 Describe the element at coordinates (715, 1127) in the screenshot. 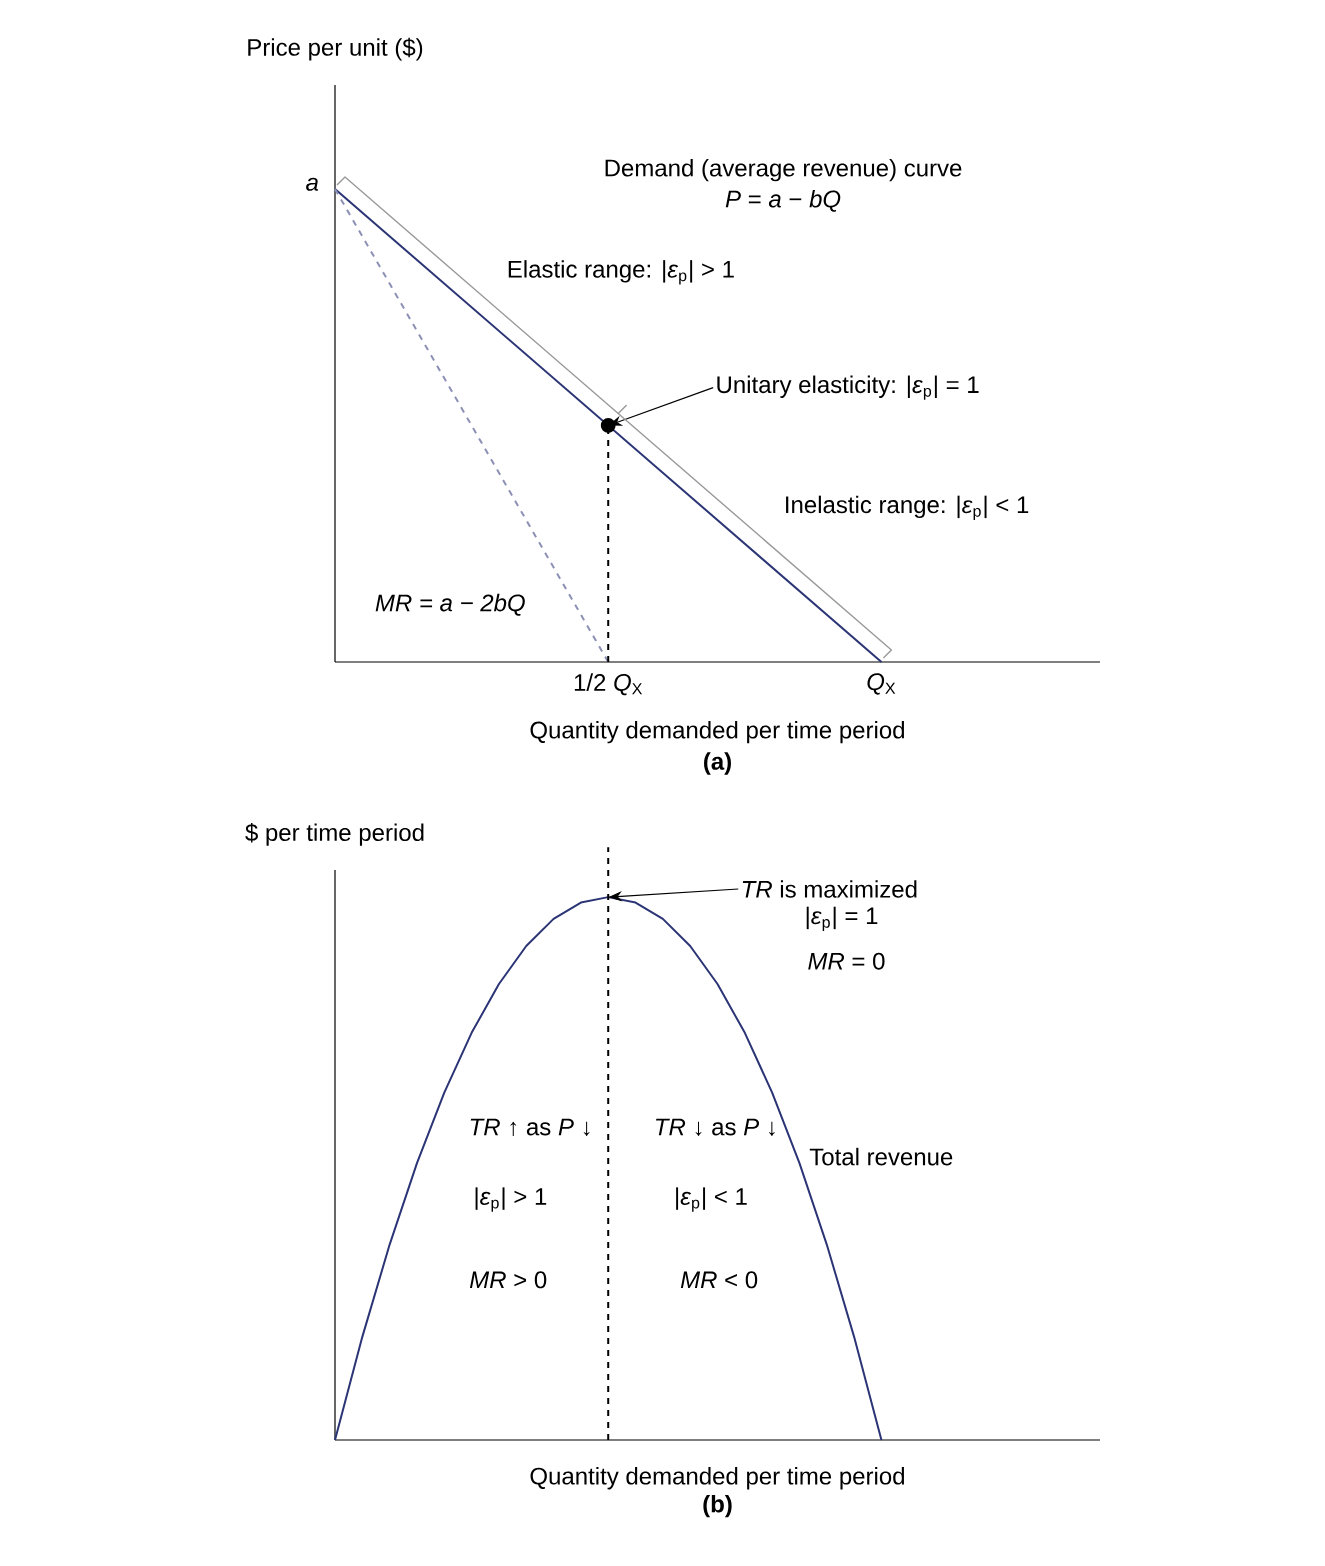

I see `annotation: TR ↓ as P ↓` at that location.